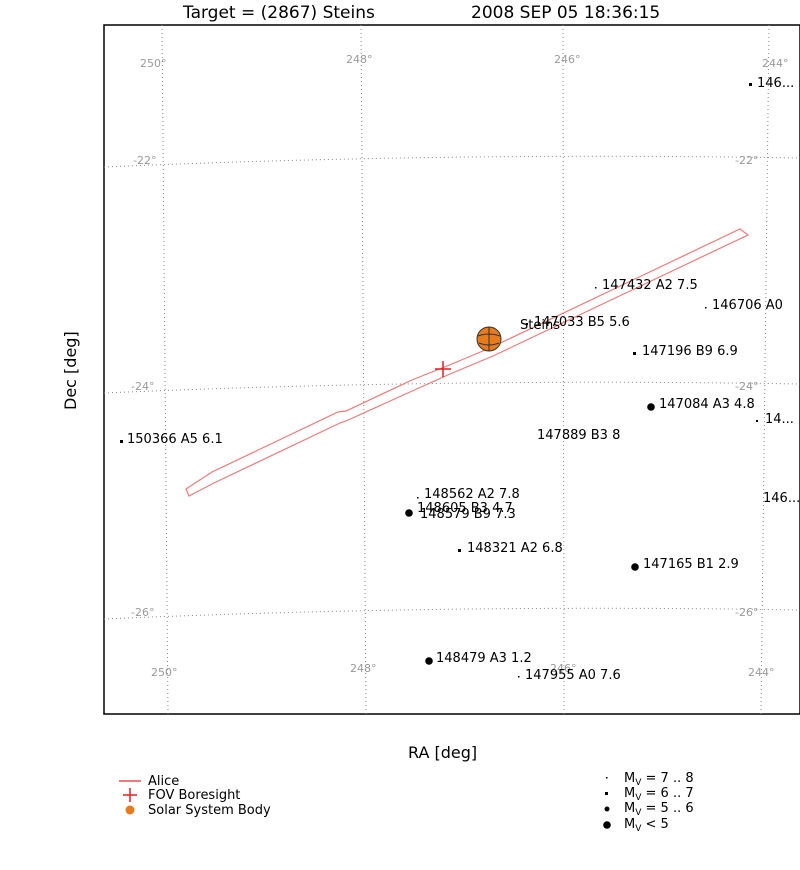 This screenshot has width=800, height=870. What do you see at coordinates (646, 825) in the screenshot?
I see `legend-mag4: MV < 5` at bounding box center [646, 825].